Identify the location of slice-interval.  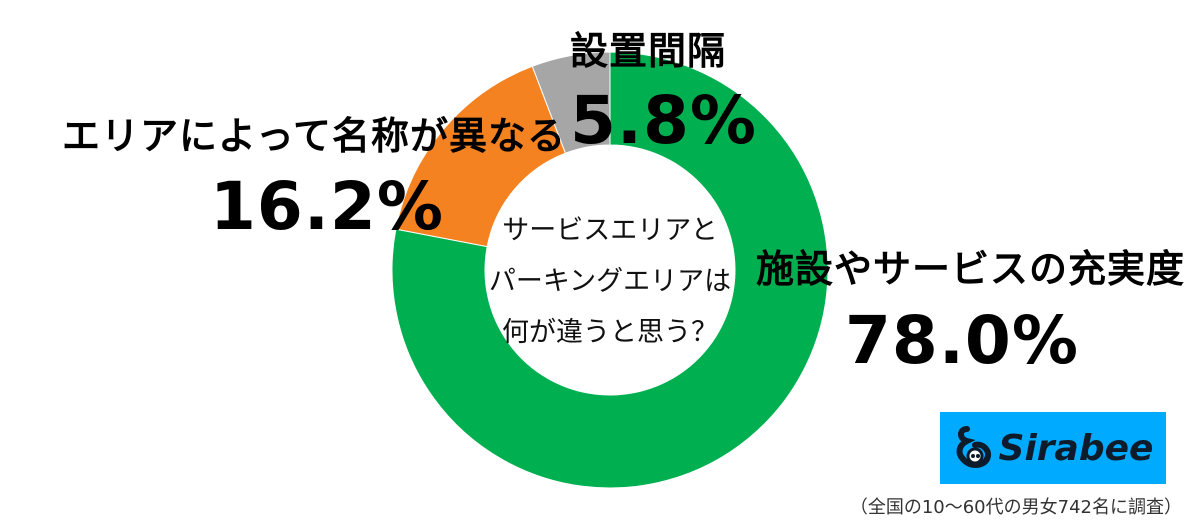
(571, 102).